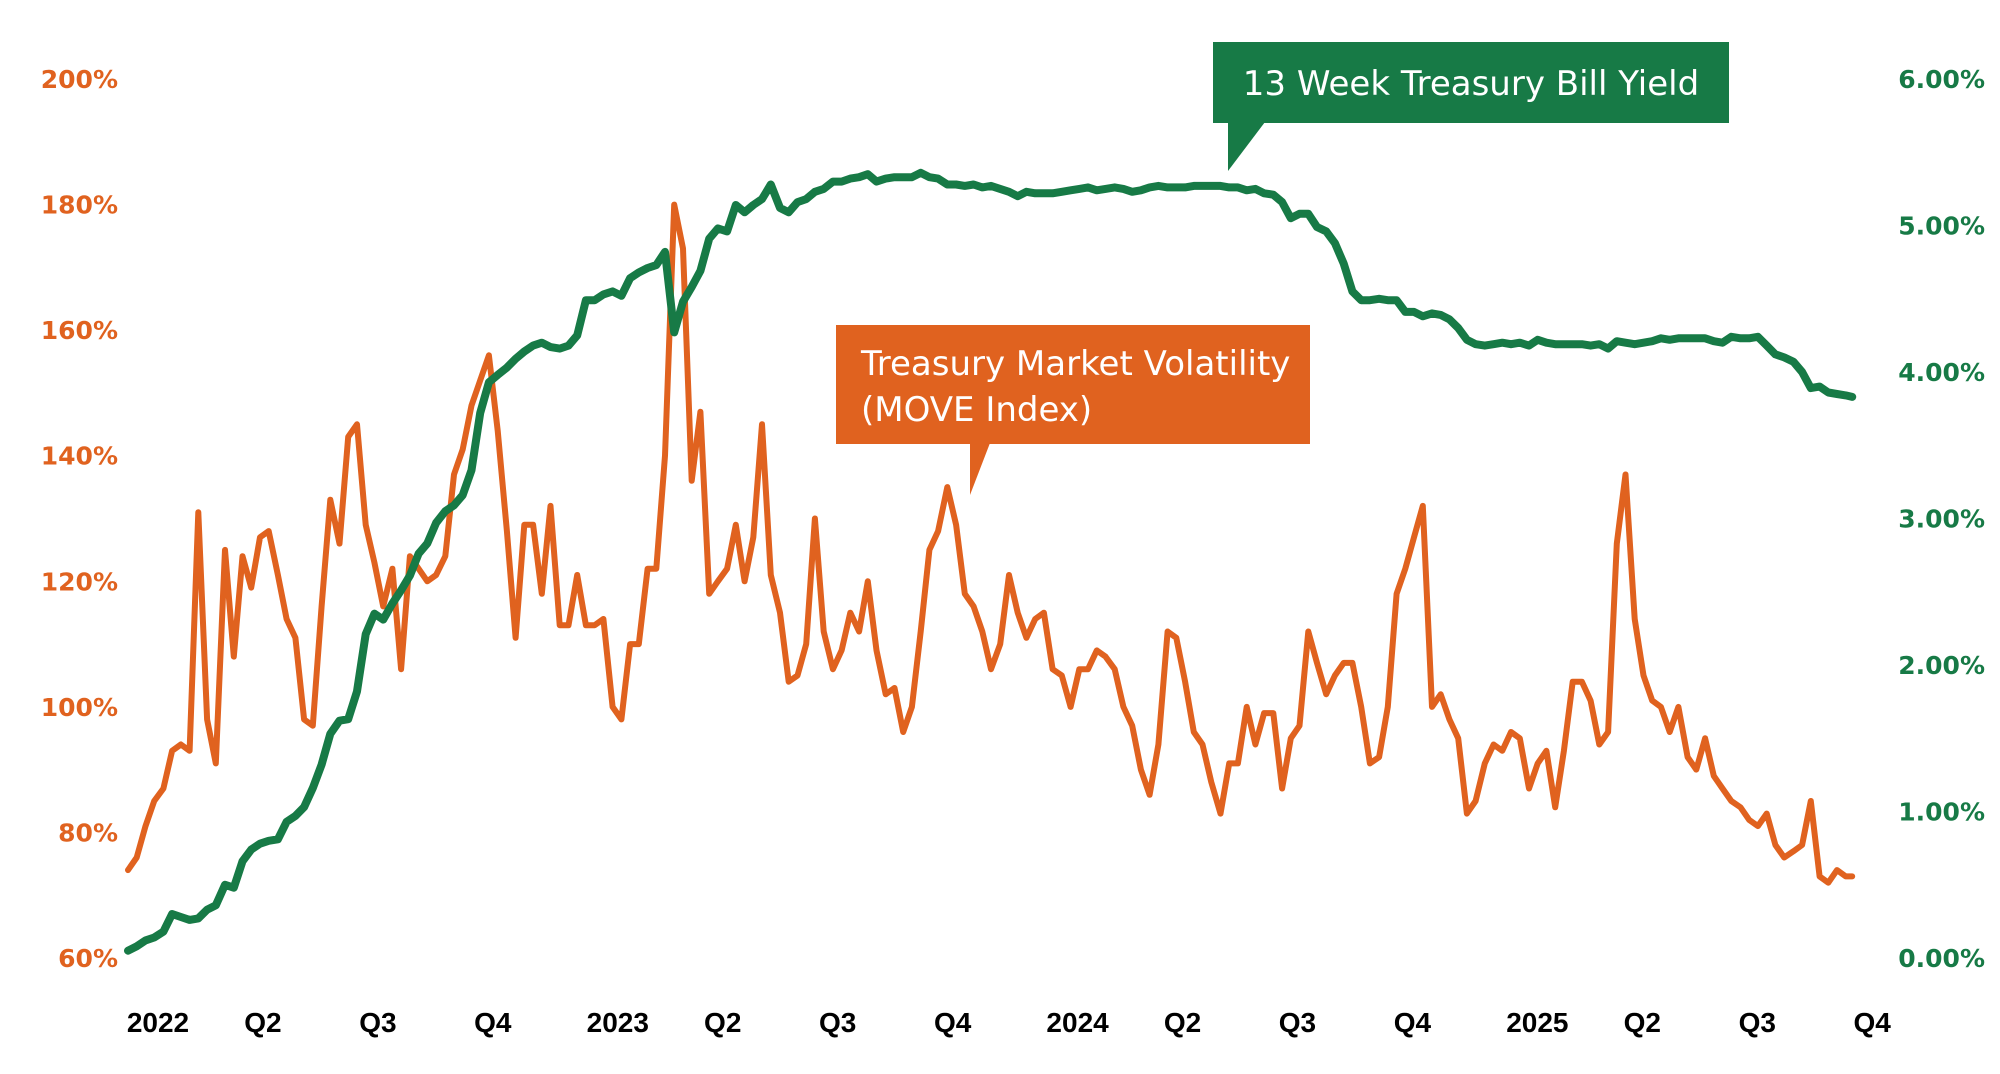  What do you see at coordinates (1941, 372) in the screenshot?
I see `right-tick-label: 4.00%` at bounding box center [1941, 372].